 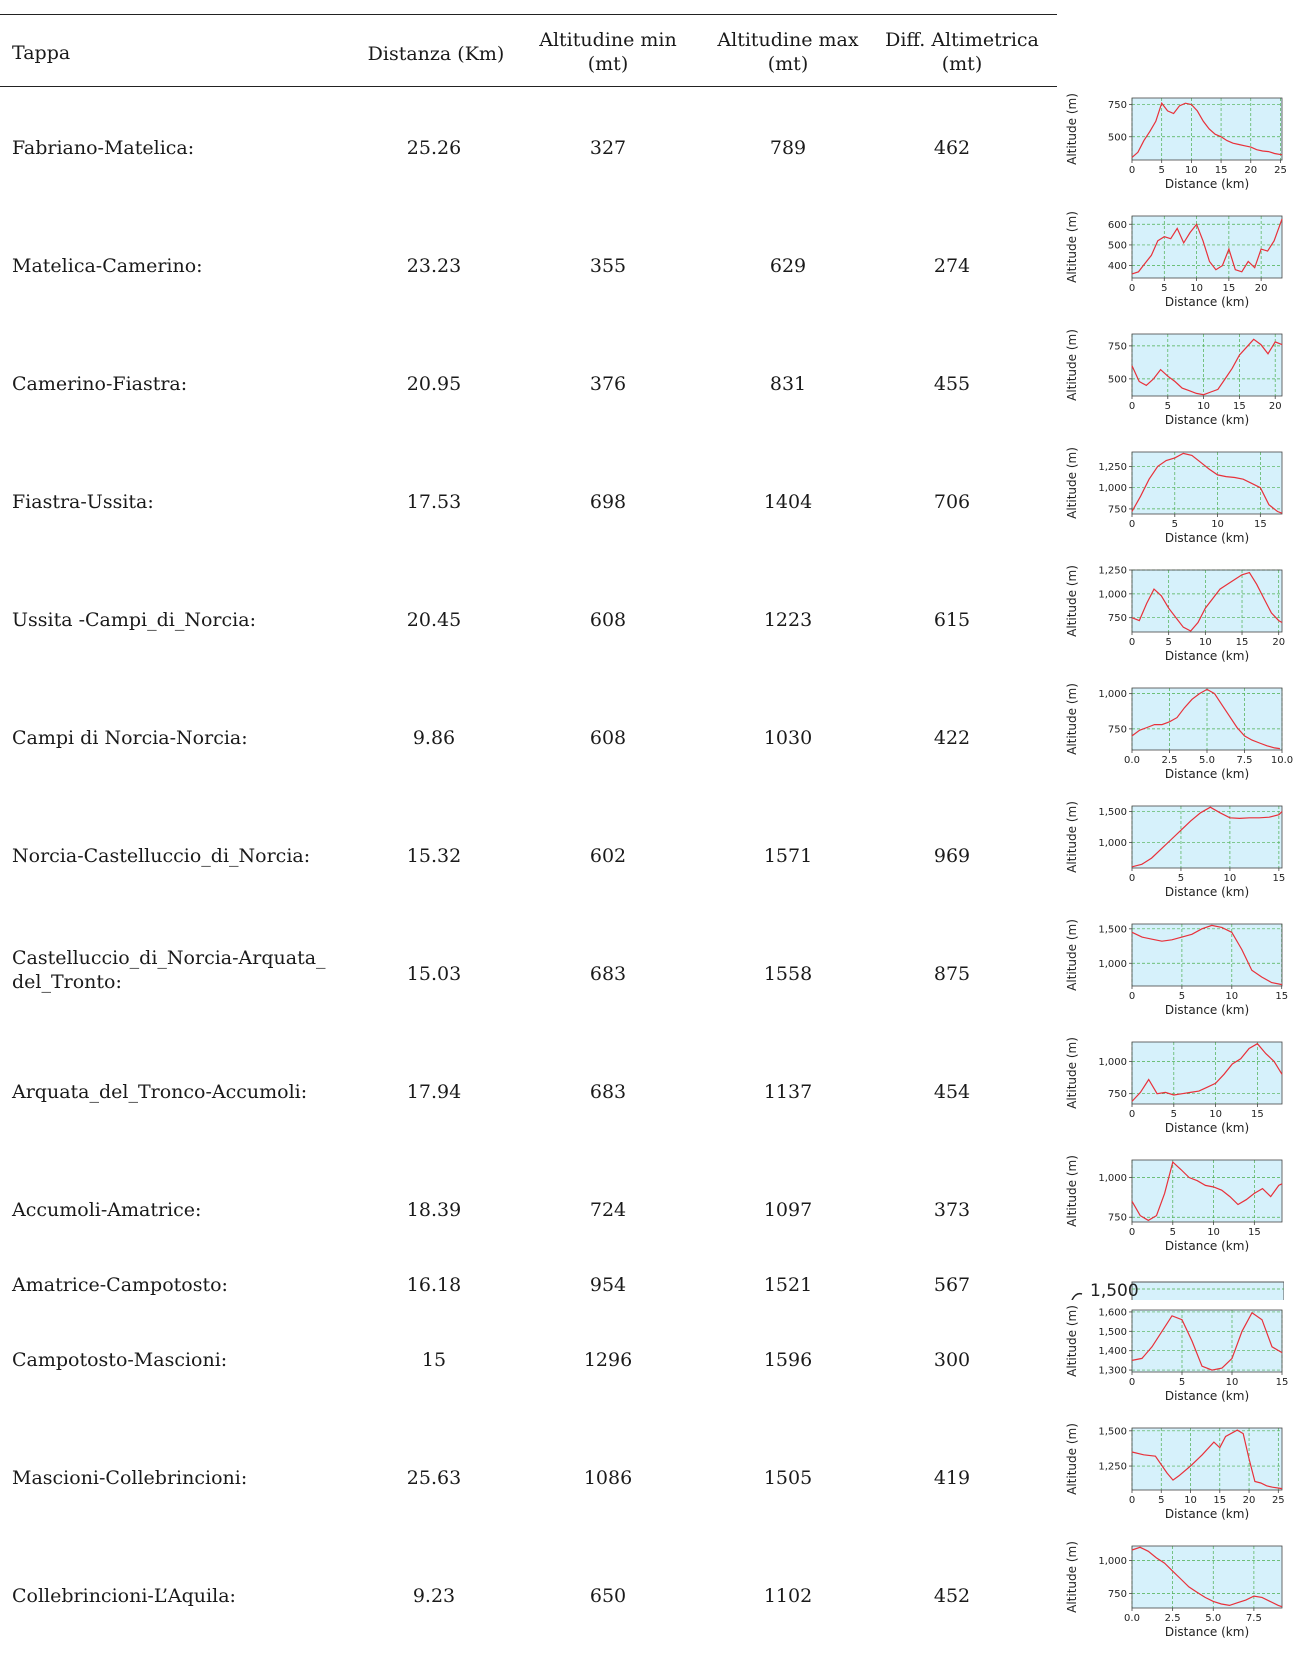 What do you see at coordinates (169, 958) in the screenshot?
I see `cell-tappa-line1: Castelluccio_di_Norcia-Arquata_` at bounding box center [169, 958].